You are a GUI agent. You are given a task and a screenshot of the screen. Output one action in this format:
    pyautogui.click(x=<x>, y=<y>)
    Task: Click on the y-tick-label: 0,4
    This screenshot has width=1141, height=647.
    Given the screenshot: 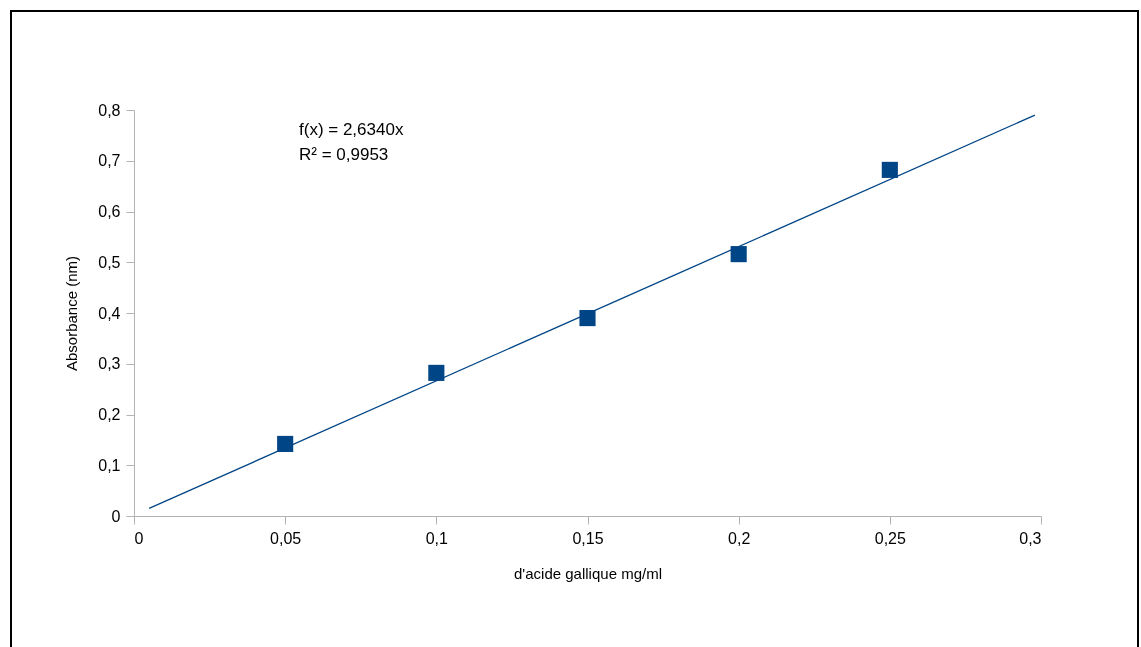 What is the action you would take?
    pyautogui.click(x=109, y=313)
    